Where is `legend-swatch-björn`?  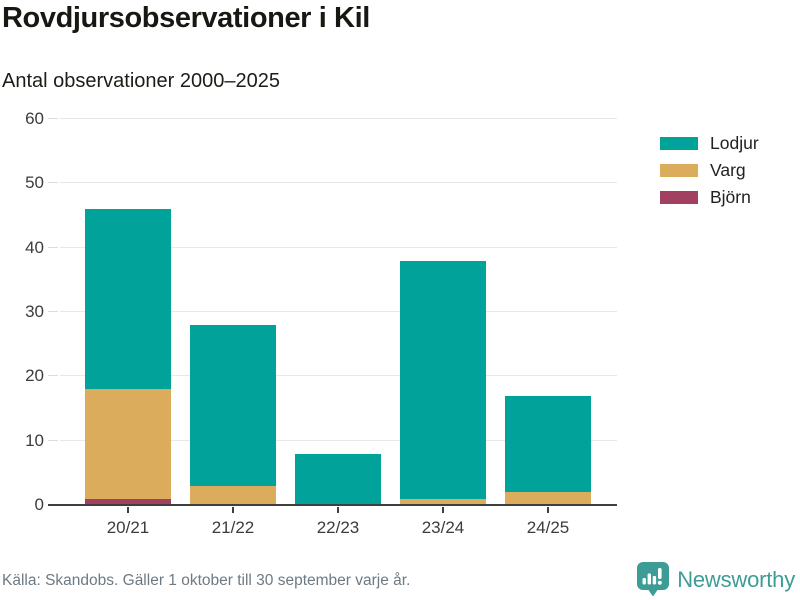 legend-swatch-björn is located at coordinates (679, 197).